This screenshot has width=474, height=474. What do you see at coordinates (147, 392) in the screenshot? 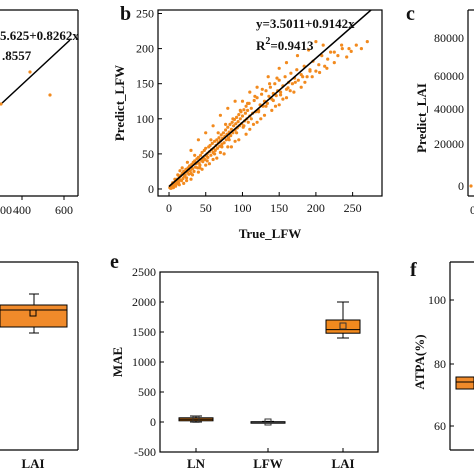
I see `panel-e-ytick-label: 500` at bounding box center [147, 392].